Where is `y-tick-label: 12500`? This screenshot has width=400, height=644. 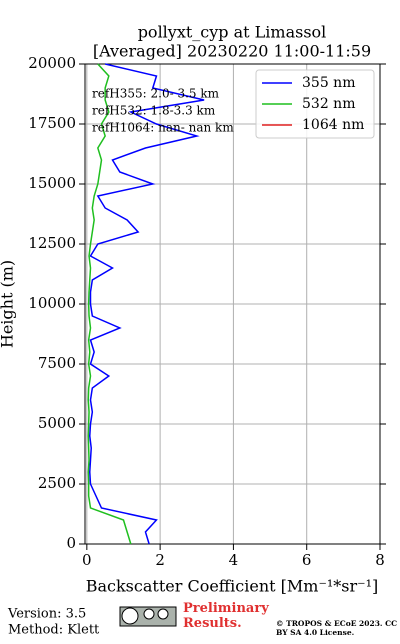 y-tick-label: 12500 is located at coordinates (52, 243).